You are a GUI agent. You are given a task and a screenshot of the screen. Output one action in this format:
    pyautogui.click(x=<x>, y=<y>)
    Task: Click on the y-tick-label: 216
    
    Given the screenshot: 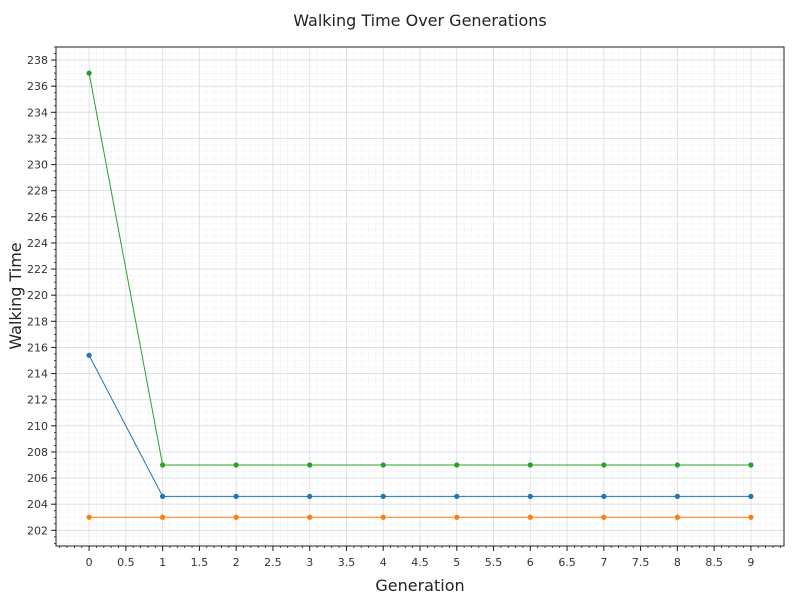 What is the action you would take?
    pyautogui.click(x=37, y=347)
    